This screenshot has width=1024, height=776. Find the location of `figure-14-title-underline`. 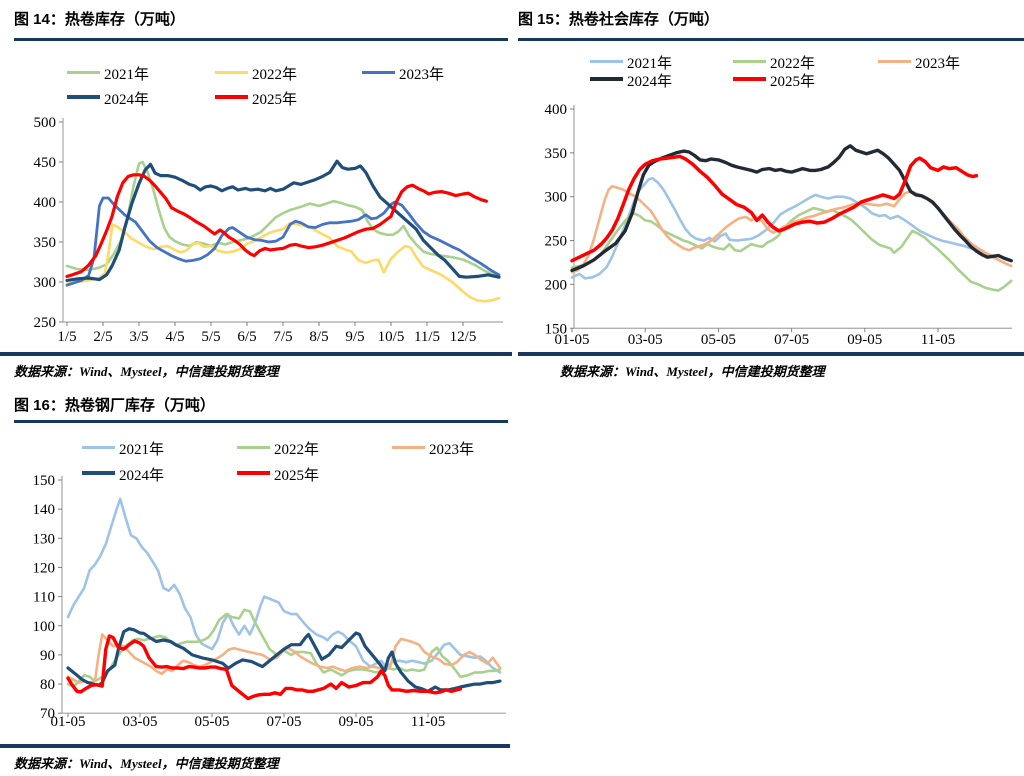

figure-14-title-underline is located at coordinates (261, 39).